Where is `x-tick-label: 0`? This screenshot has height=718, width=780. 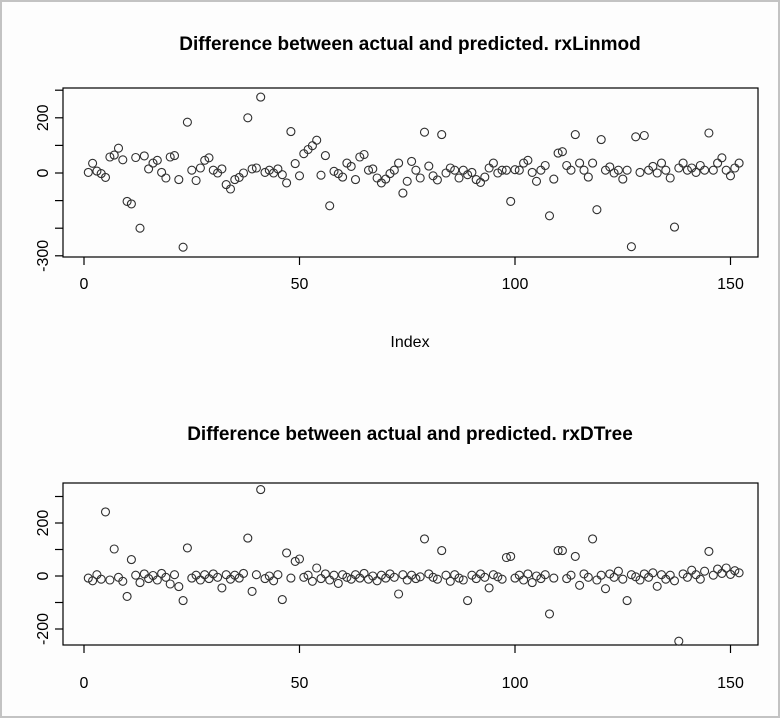
x-tick-label: 0 is located at coordinates (84, 284).